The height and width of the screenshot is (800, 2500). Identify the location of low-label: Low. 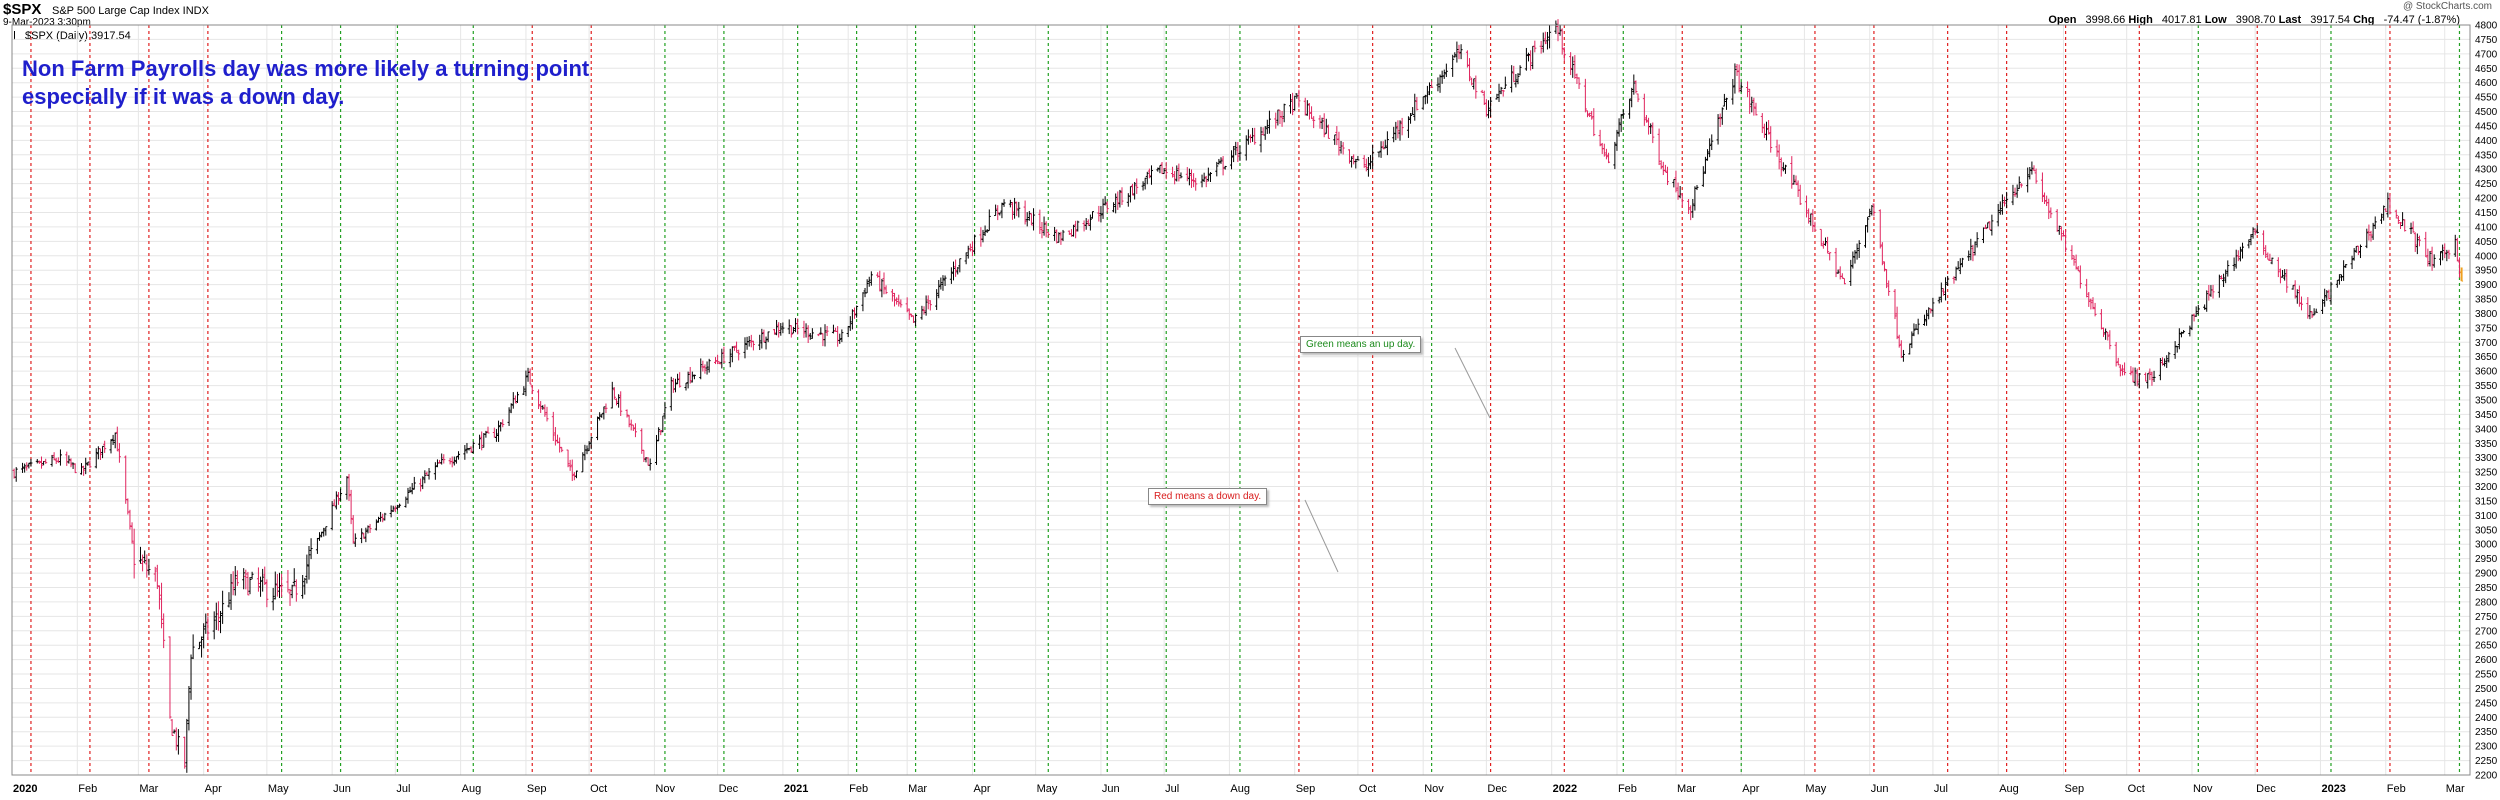
(2215, 20).